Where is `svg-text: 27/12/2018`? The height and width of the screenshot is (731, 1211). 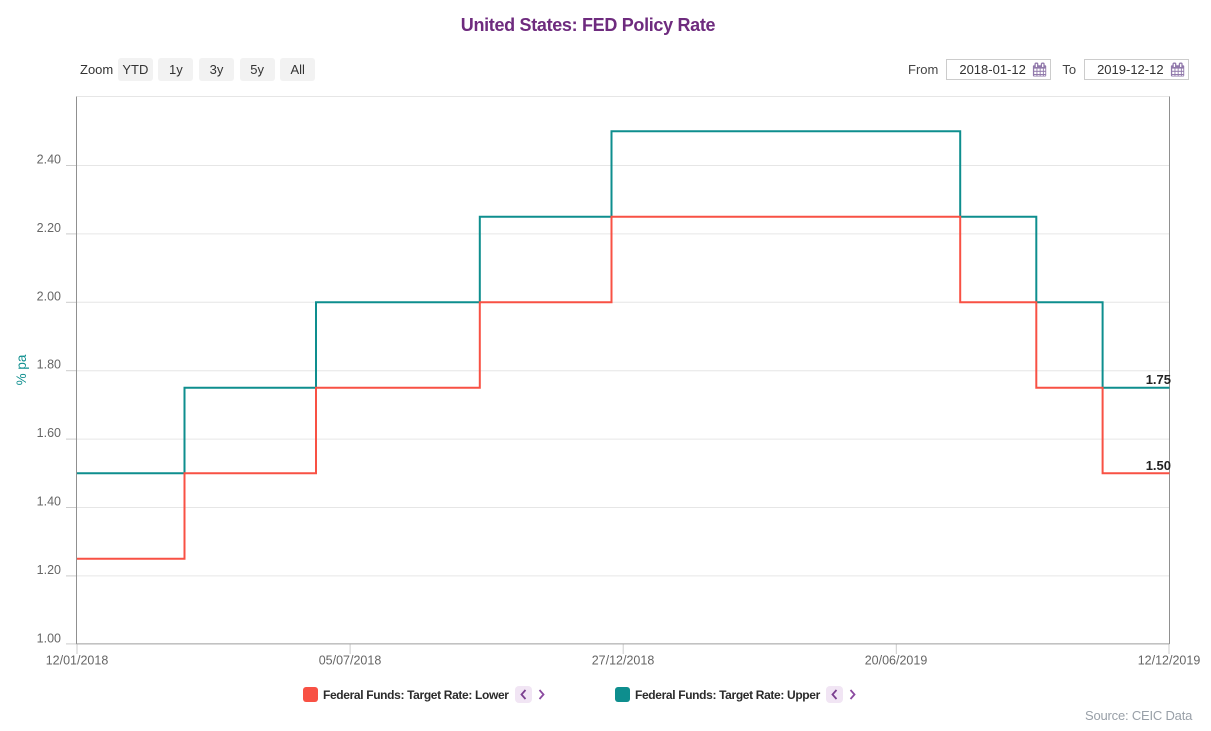 svg-text: 27/12/2018 is located at coordinates (623, 661).